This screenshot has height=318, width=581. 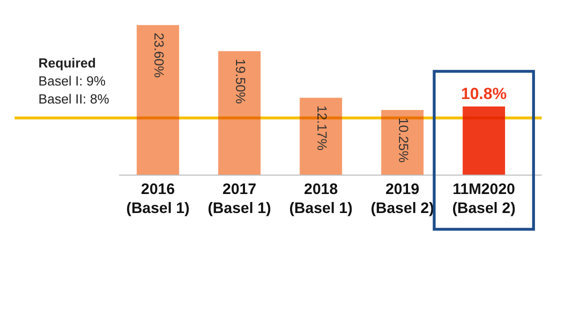 I want to click on data-label: 19.50%, so click(x=240, y=81).